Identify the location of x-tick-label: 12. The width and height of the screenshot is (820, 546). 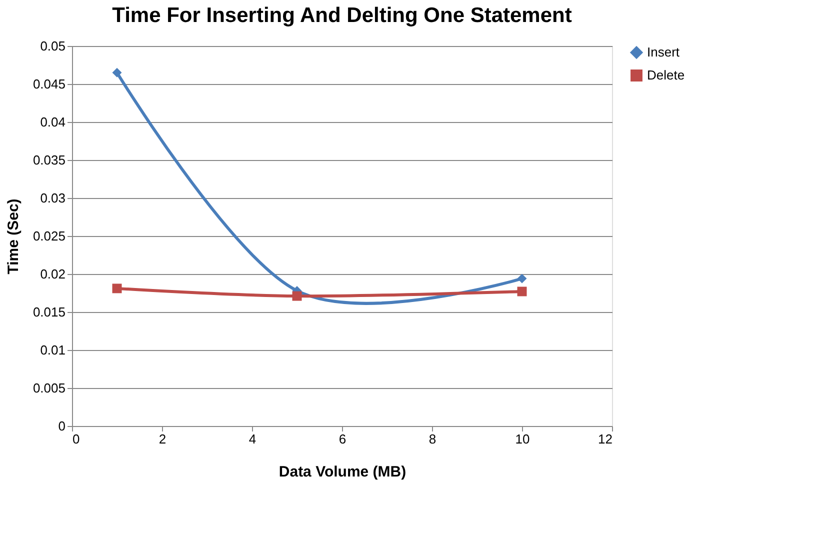
(605, 439).